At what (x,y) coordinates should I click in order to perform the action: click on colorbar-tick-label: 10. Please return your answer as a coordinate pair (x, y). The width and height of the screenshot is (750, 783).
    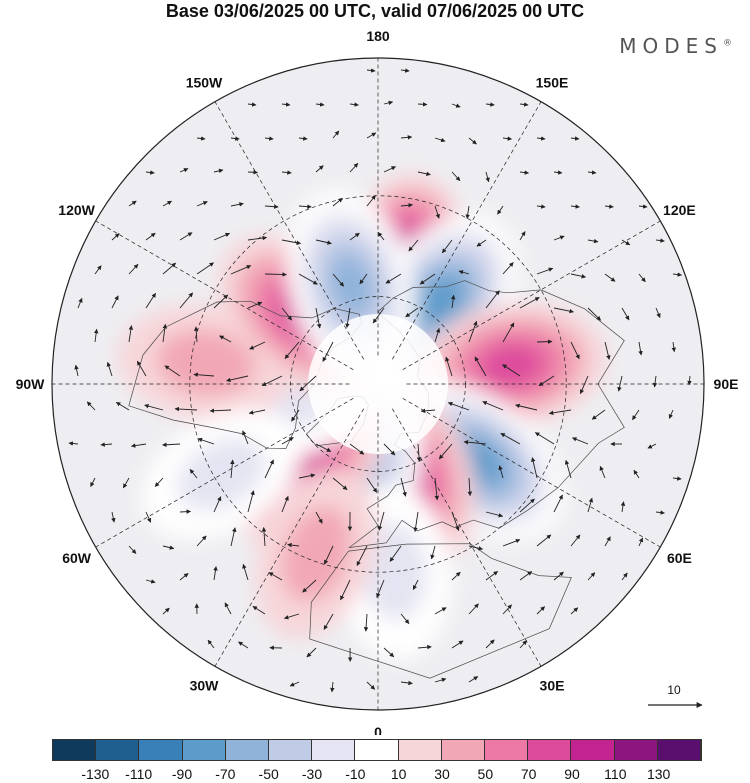
    Looking at the image, I should click on (398, 774).